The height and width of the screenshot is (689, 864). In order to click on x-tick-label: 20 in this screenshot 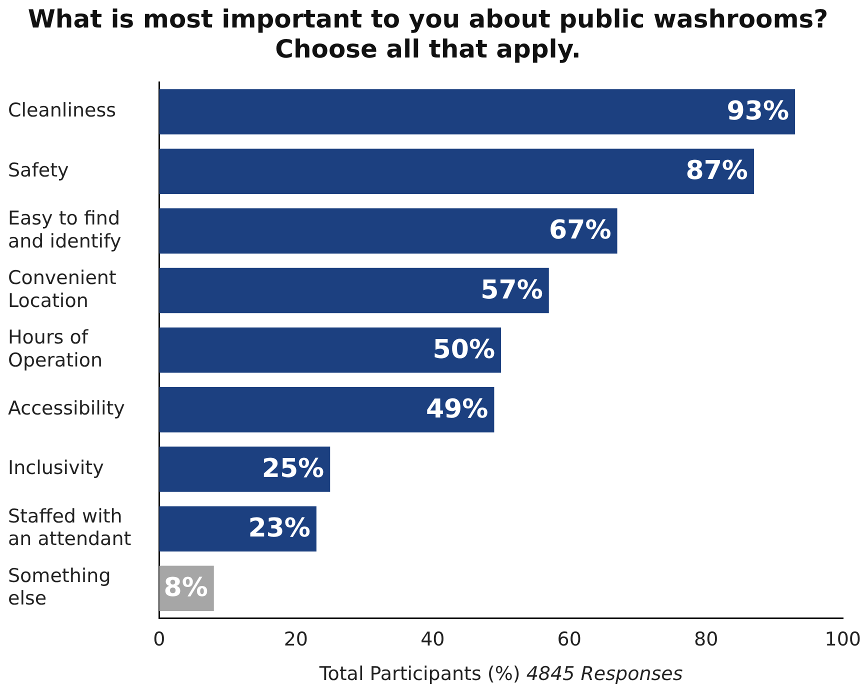, I will do `click(296, 639)`.